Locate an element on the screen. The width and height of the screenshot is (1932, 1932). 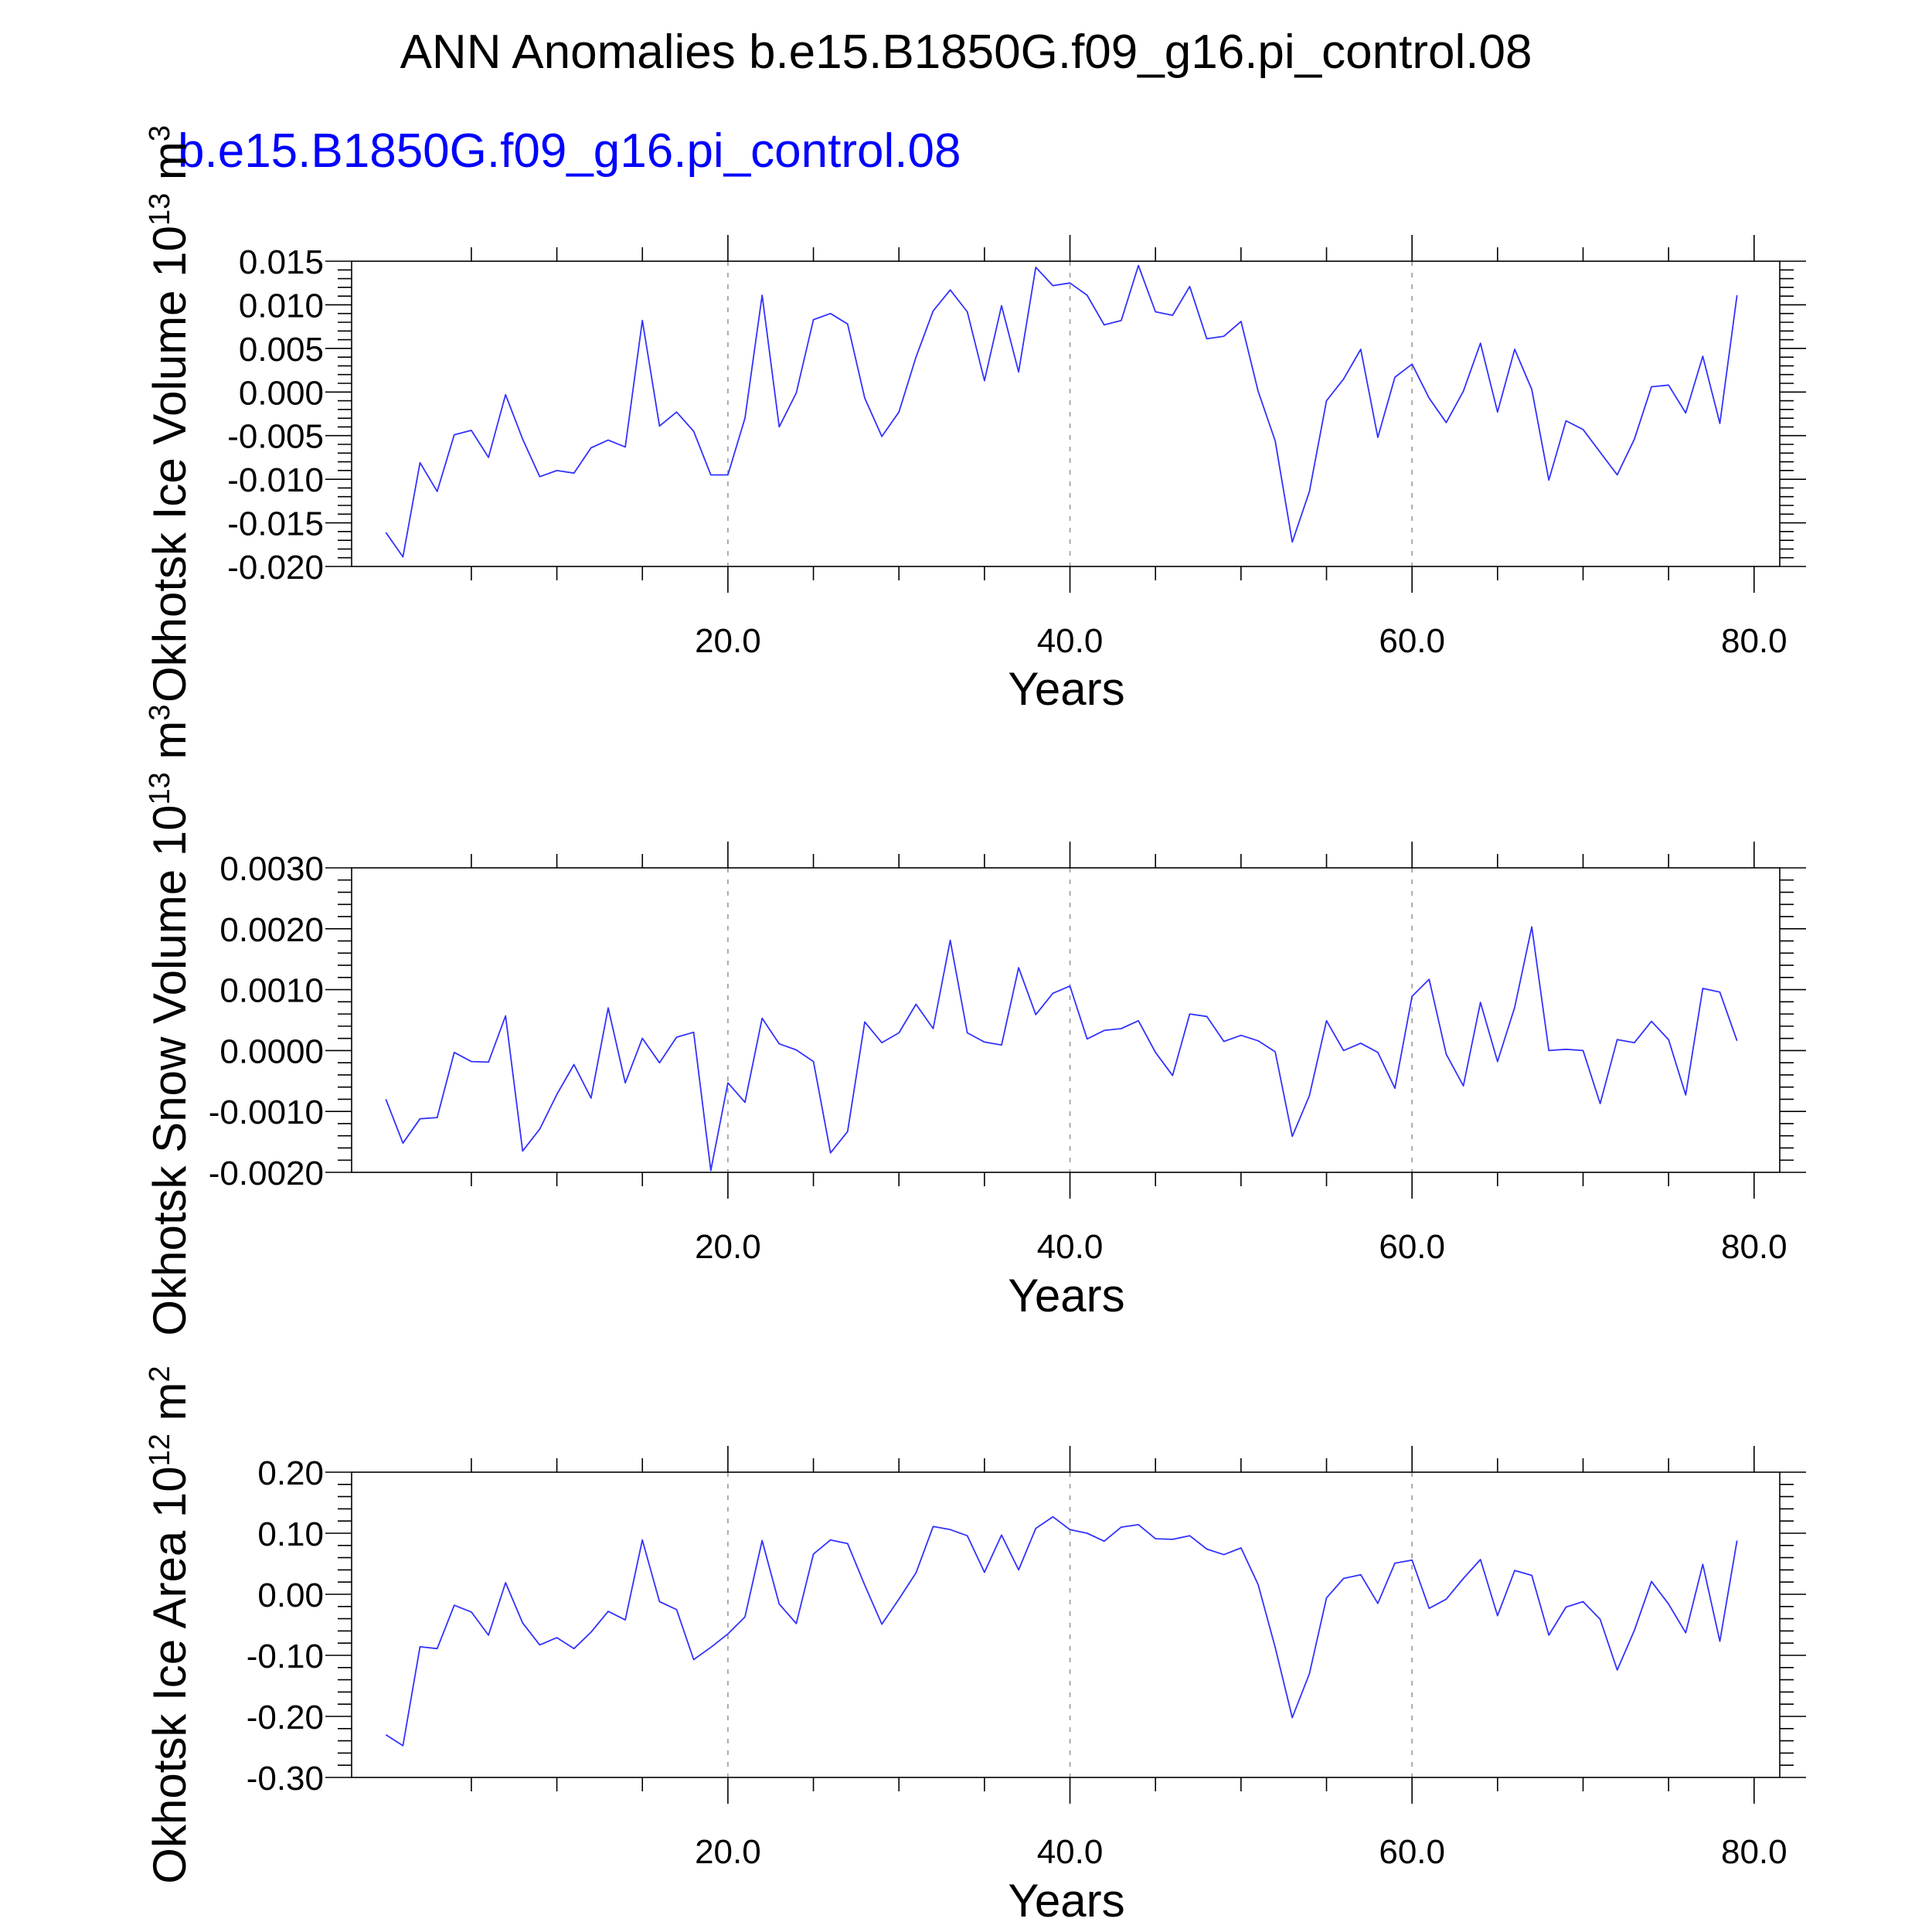
y-axis-label: Okhotsk Snow Volume 1013 m3 is located at coordinates (170, 1020).